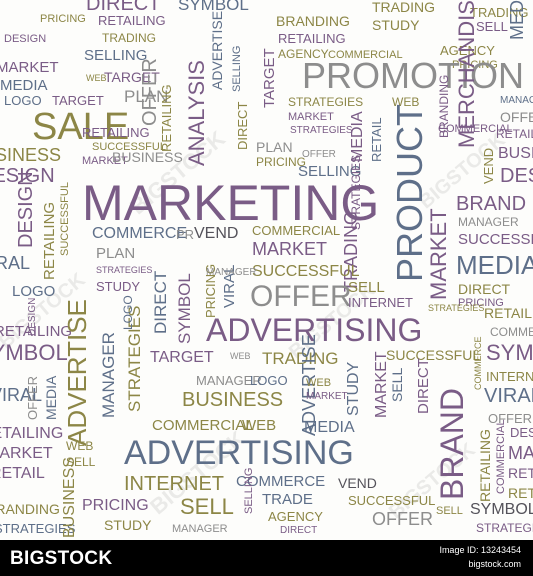  I want to click on cloud-word: PRICING, so click(281, 162).